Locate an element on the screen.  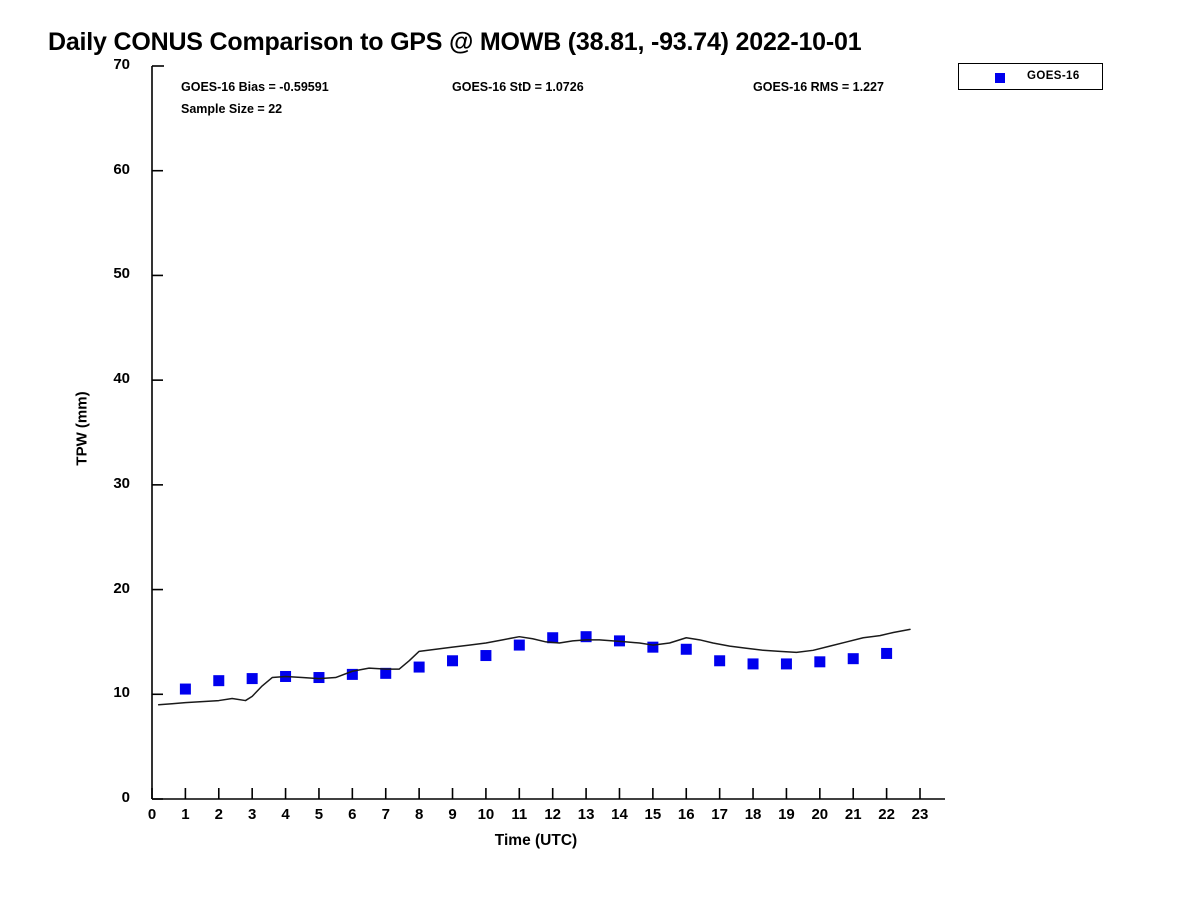
x-tick-label: 17 is located at coordinates (719, 814).